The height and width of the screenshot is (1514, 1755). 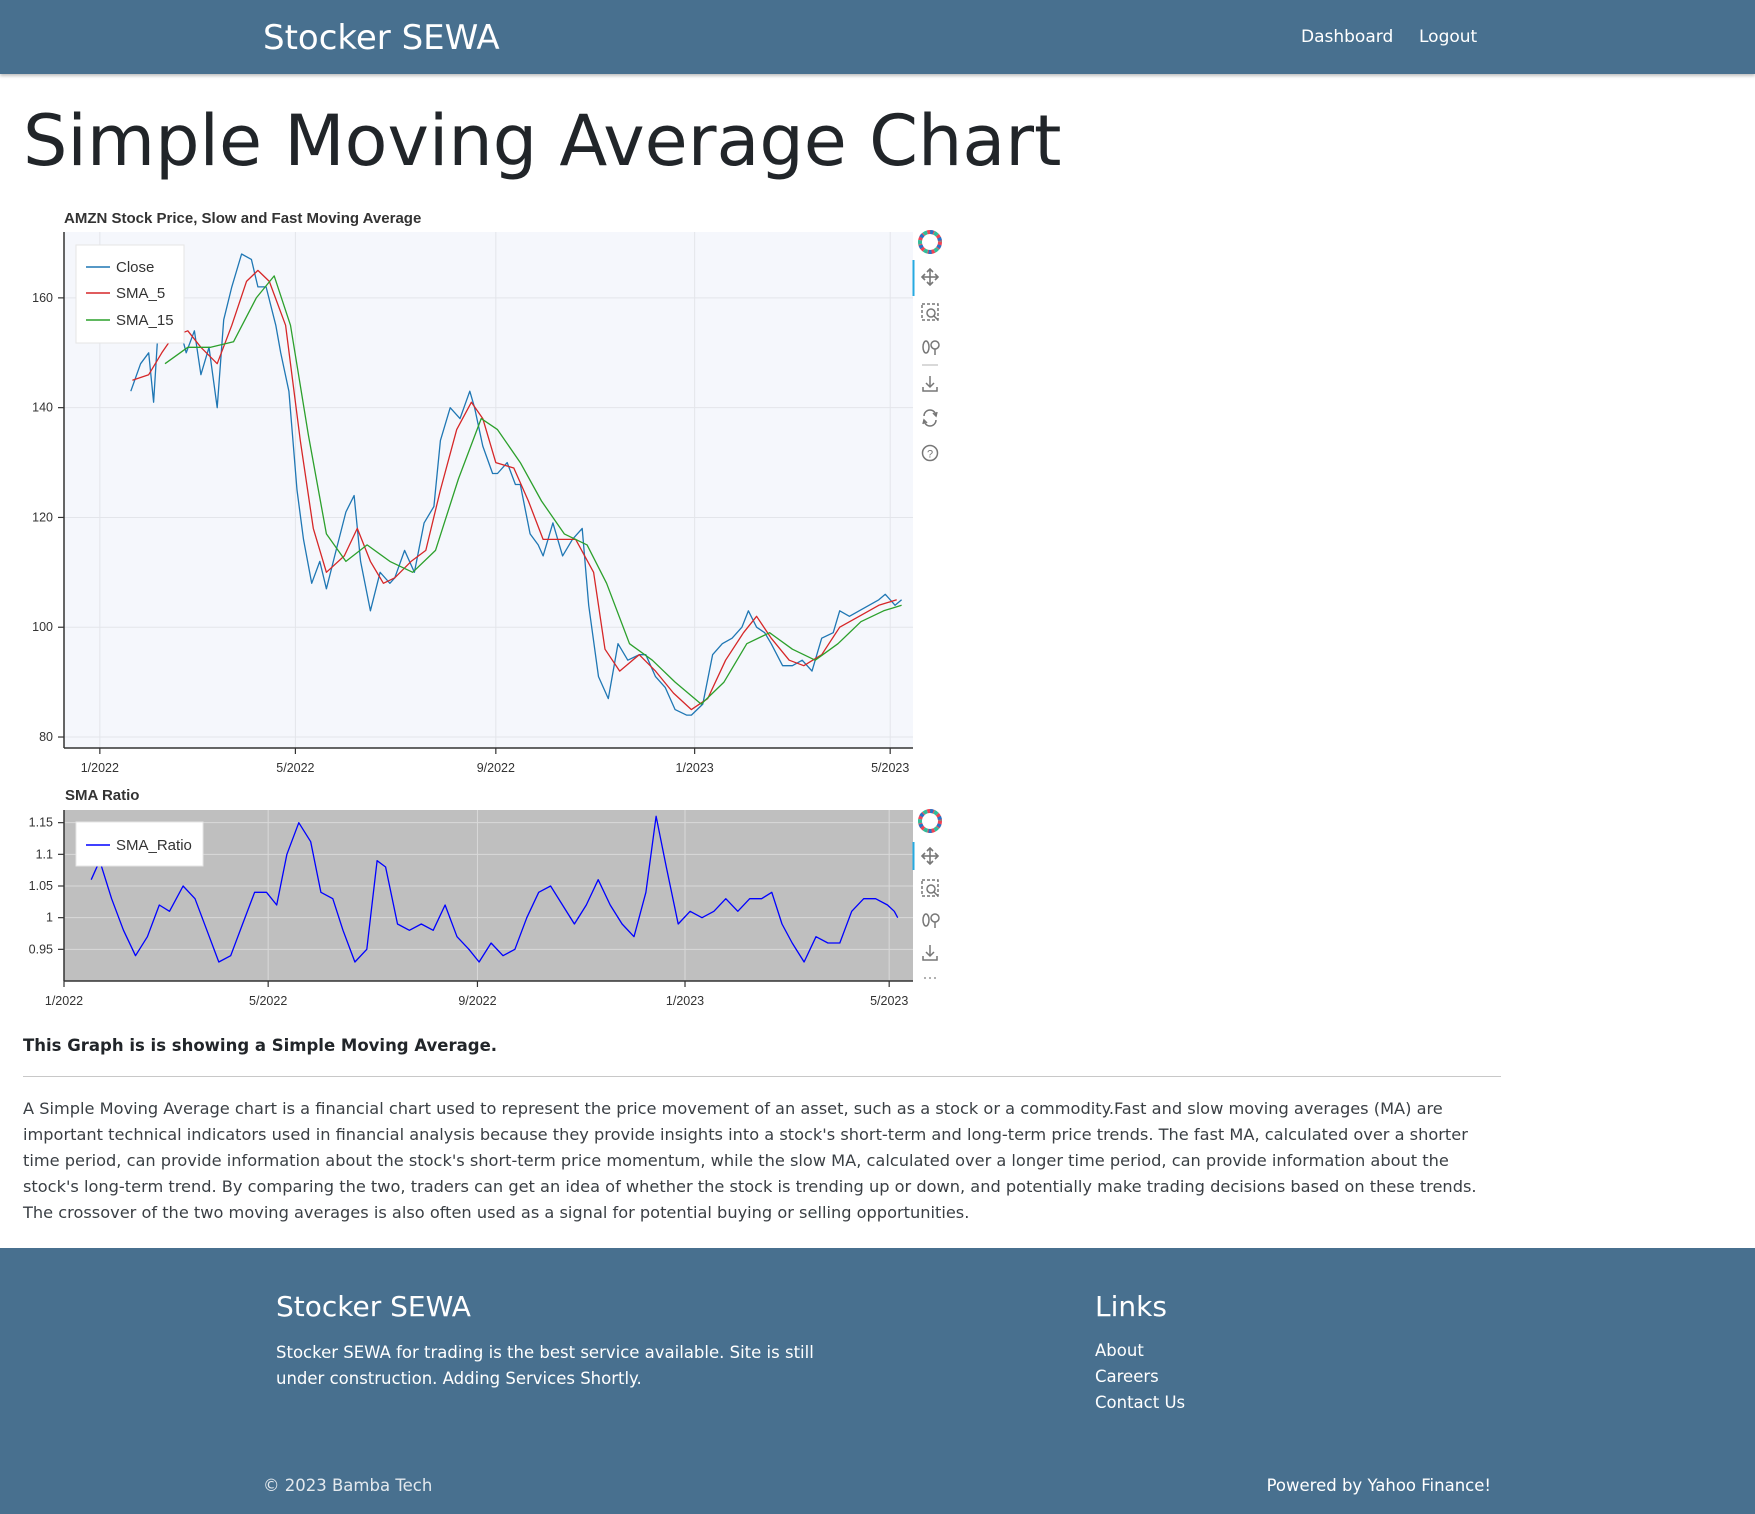 What do you see at coordinates (877, 37) in the screenshot?
I see `navbar: Stocker SEWA Dashboard Logout` at bounding box center [877, 37].